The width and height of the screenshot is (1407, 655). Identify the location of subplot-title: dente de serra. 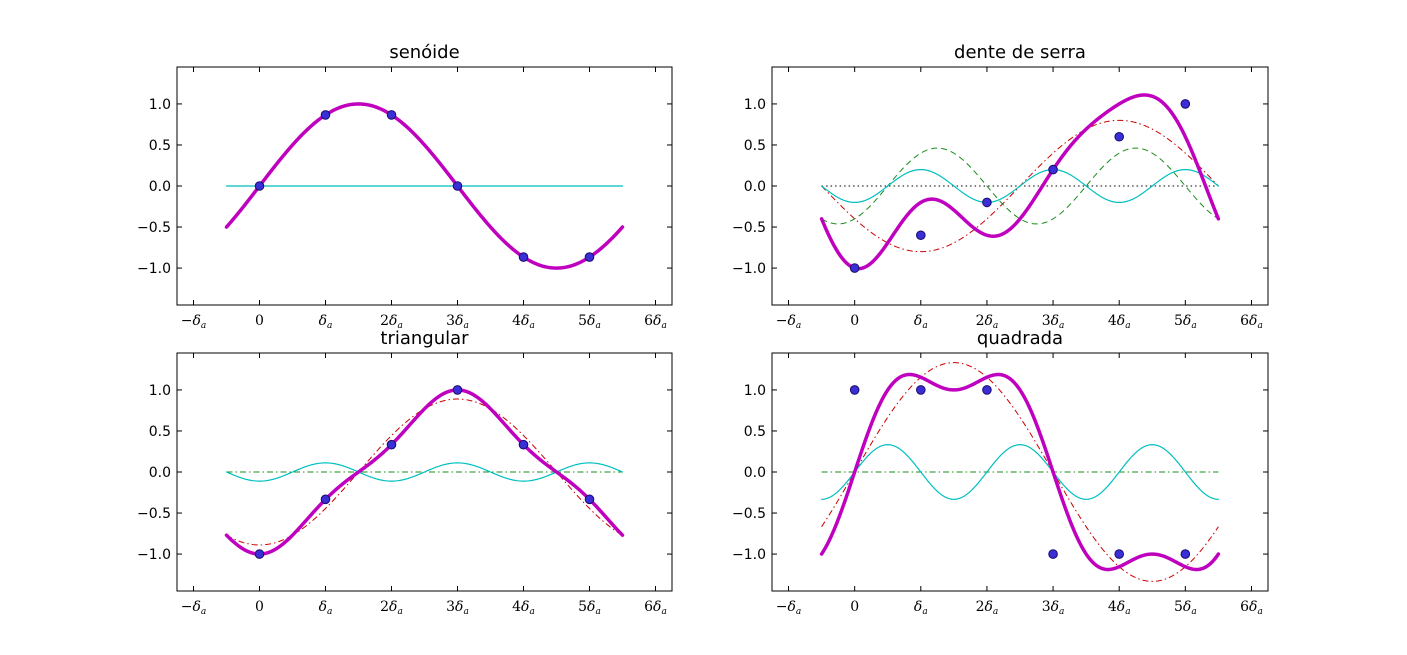
(1020, 52).